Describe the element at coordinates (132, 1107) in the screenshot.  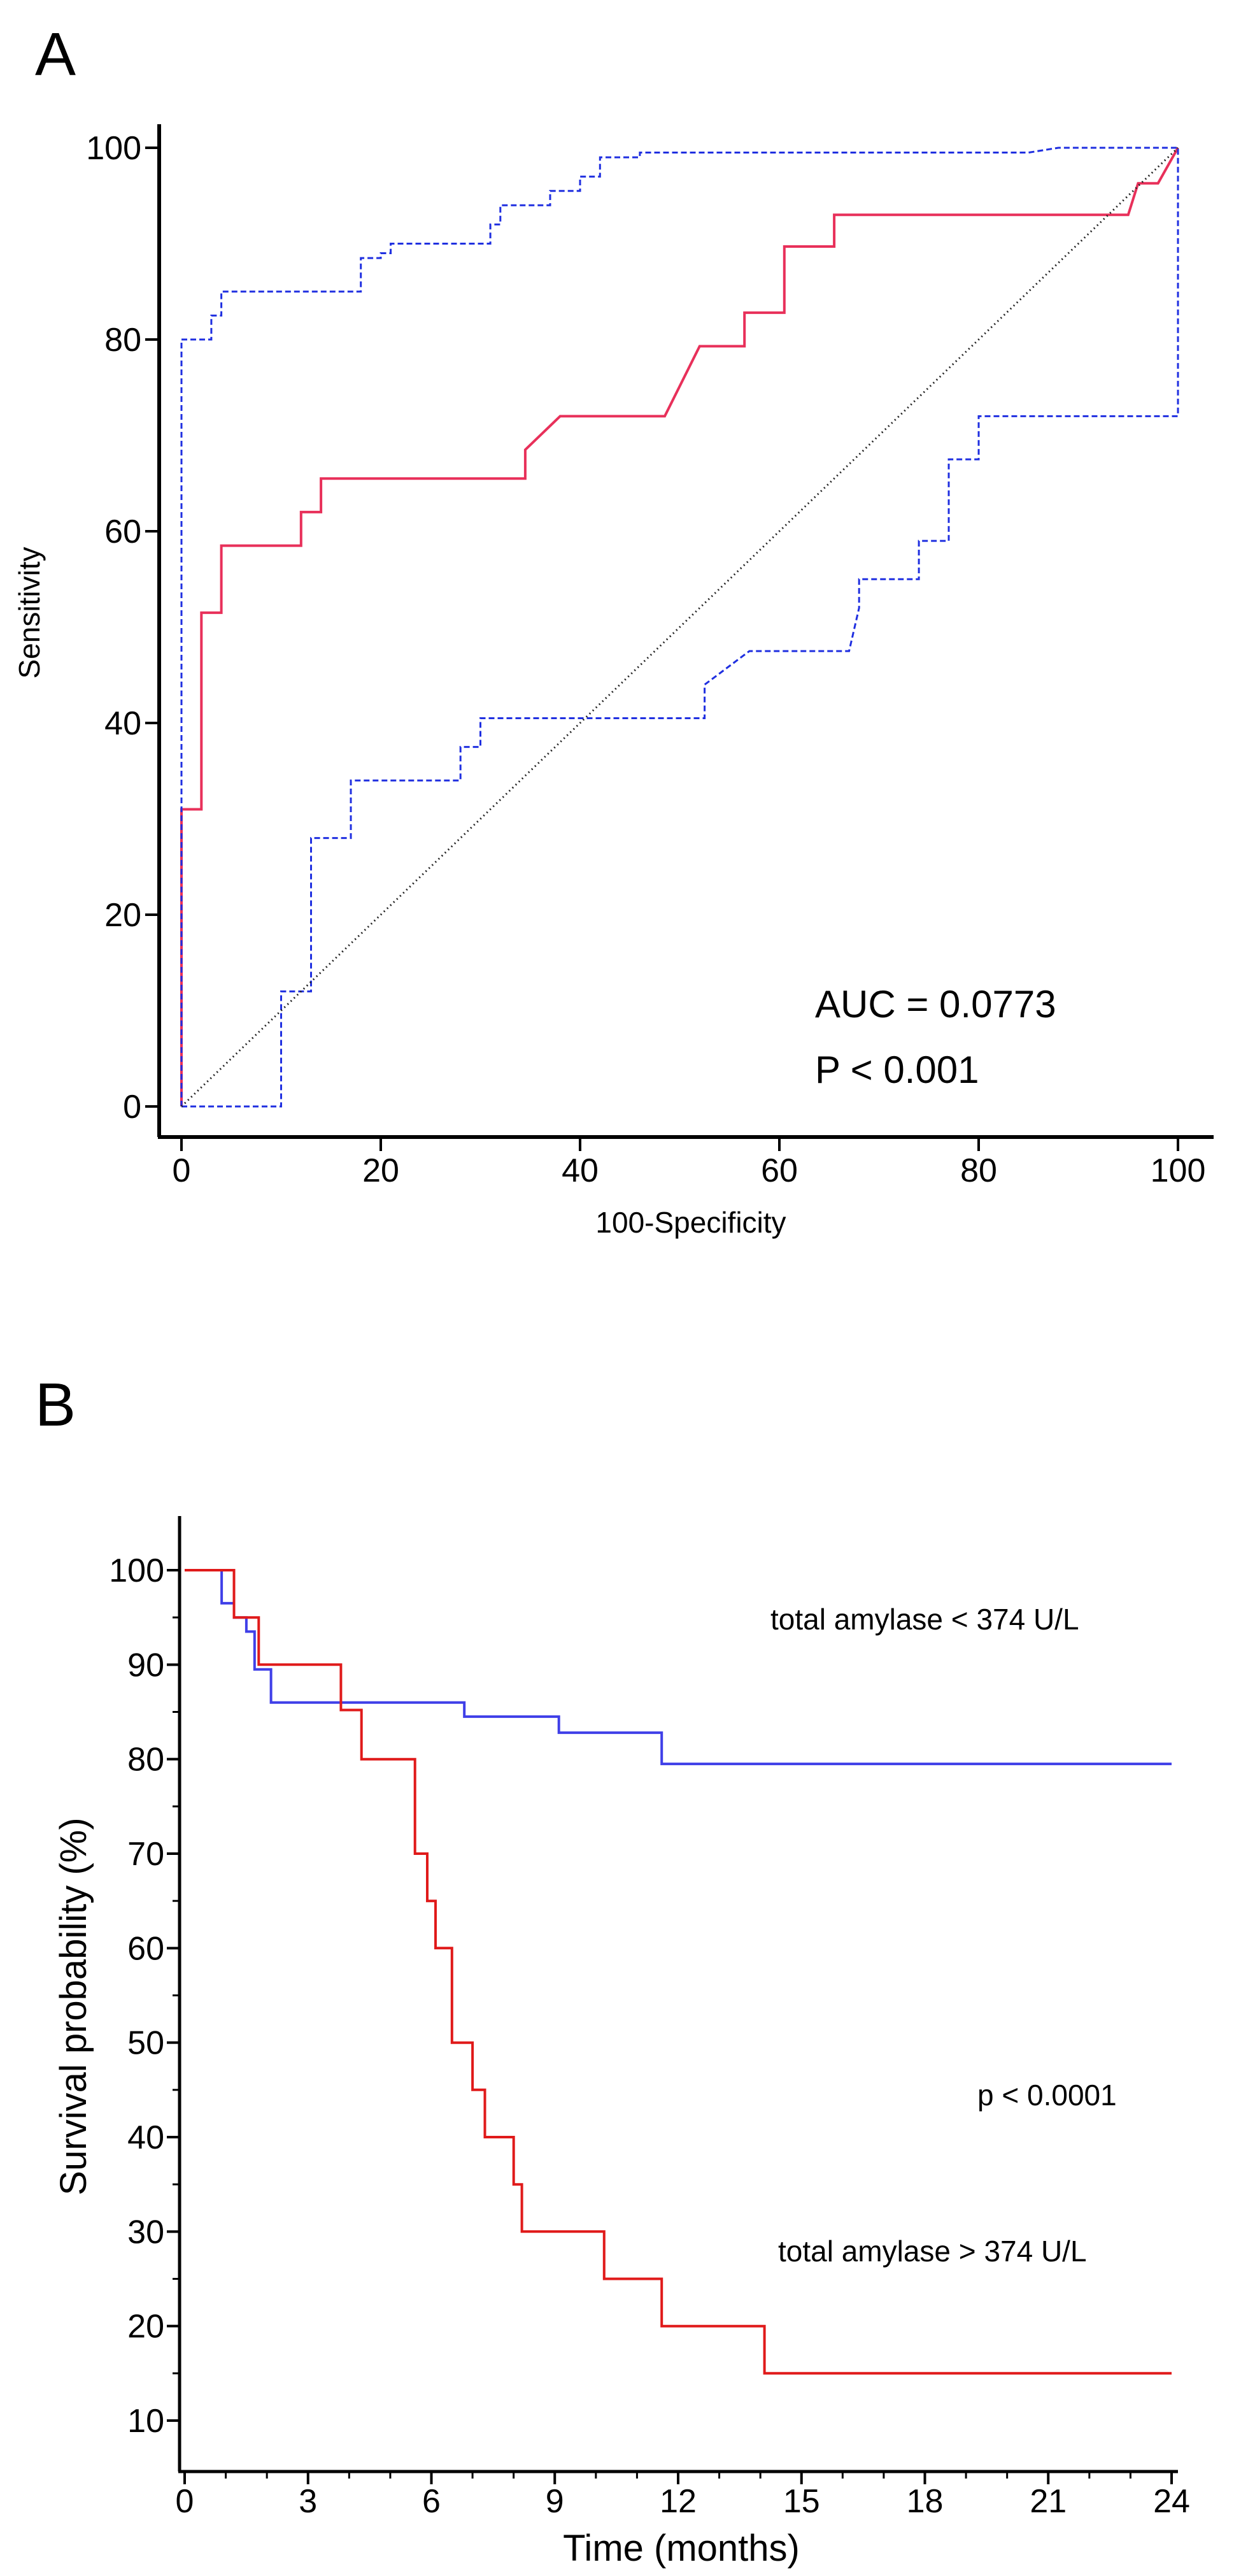
I see `y-tick-label: 0` at that location.